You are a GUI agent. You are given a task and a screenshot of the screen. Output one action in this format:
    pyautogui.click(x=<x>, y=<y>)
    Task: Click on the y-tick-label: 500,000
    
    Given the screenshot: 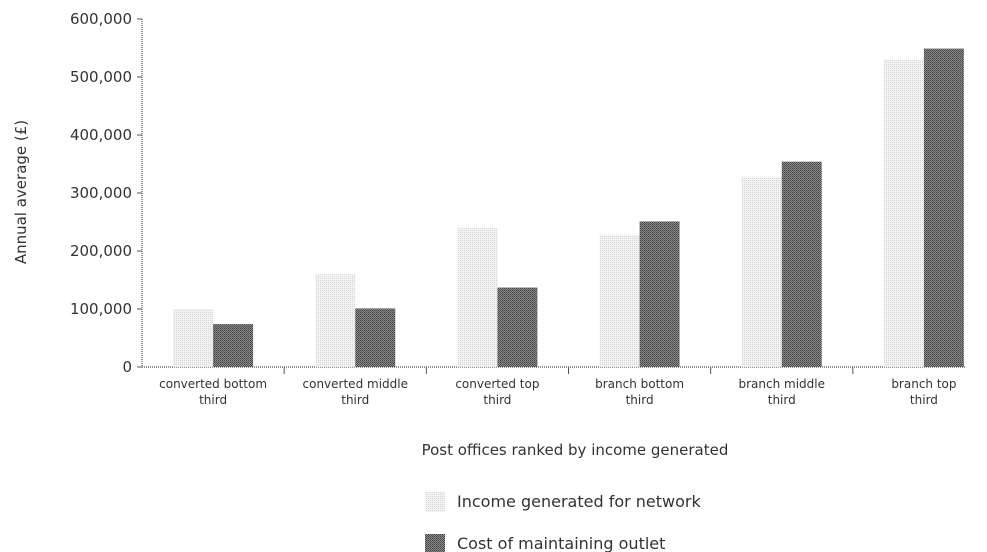 What is the action you would take?
    pyautogui.click(x=101, y=77)
    